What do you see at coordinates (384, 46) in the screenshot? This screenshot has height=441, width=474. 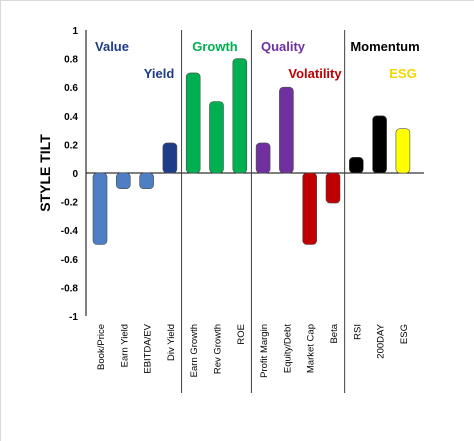 I see `group-annotation-label: Momentum` at bounding box center [384, 46].